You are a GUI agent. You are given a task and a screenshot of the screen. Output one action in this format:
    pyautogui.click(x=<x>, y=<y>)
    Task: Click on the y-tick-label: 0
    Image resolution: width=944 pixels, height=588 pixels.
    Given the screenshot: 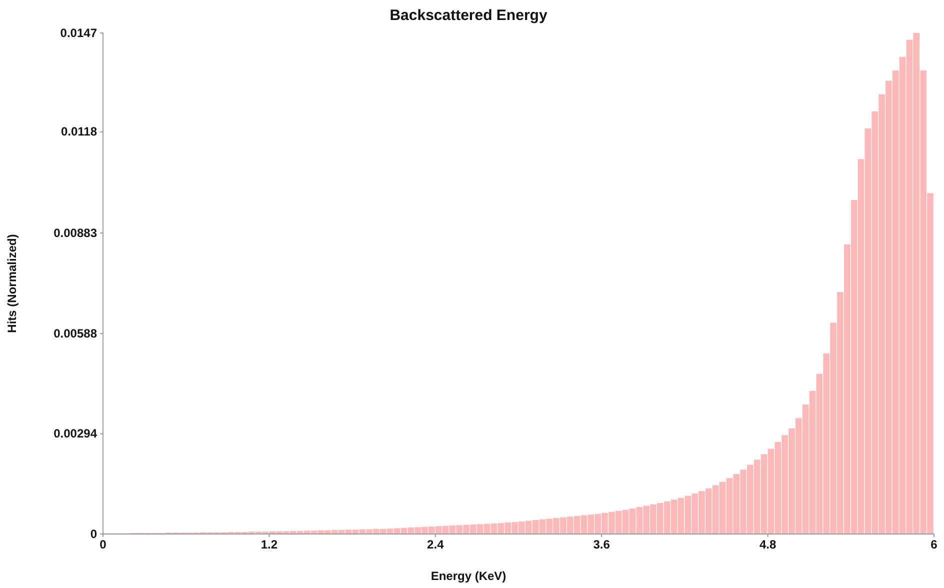 What is the action you would take?
    pyautogui.click(x=94, y=533)
    